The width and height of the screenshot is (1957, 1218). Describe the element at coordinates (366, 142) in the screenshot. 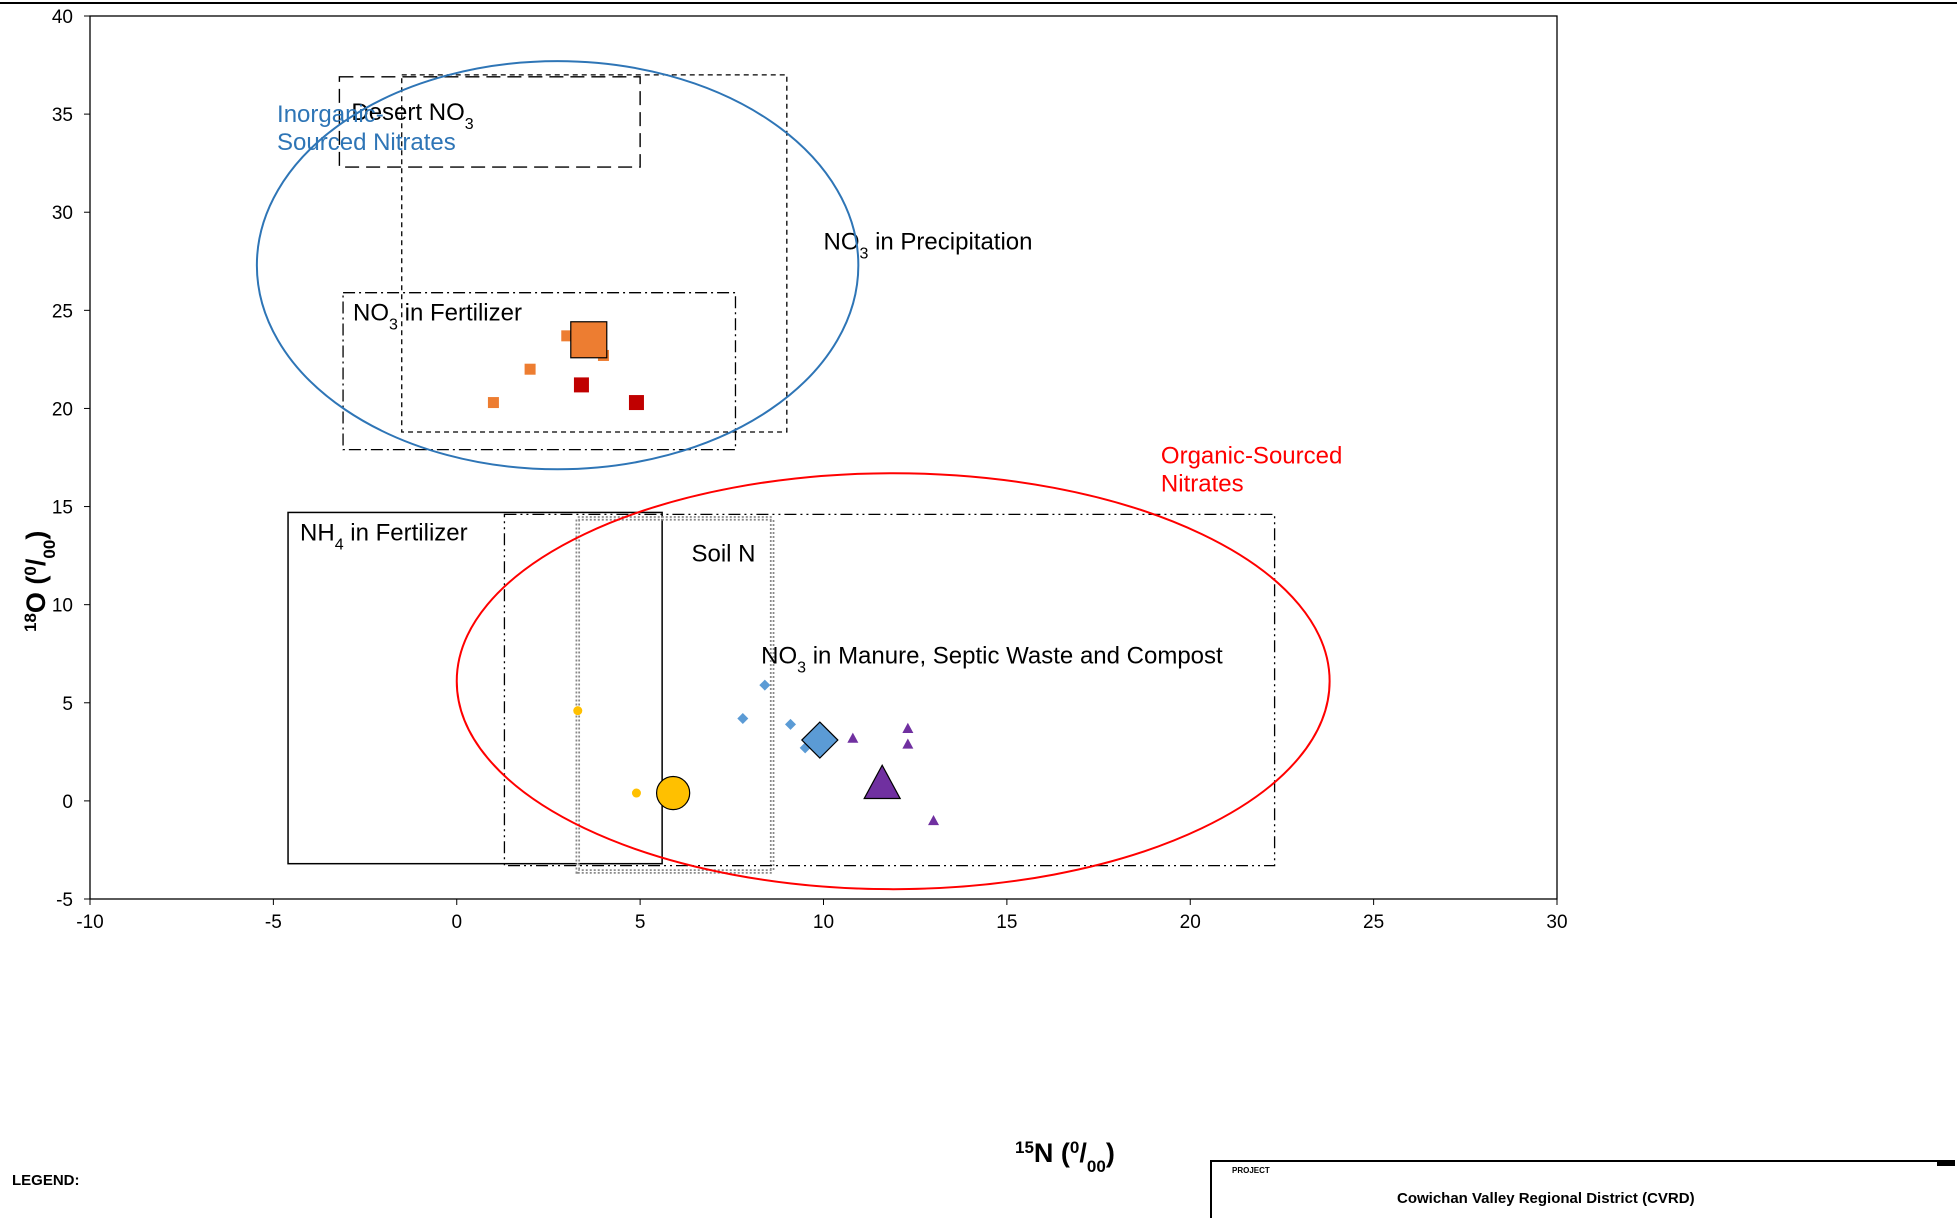

I see `group-label: Sourced Nitrates` at that location.